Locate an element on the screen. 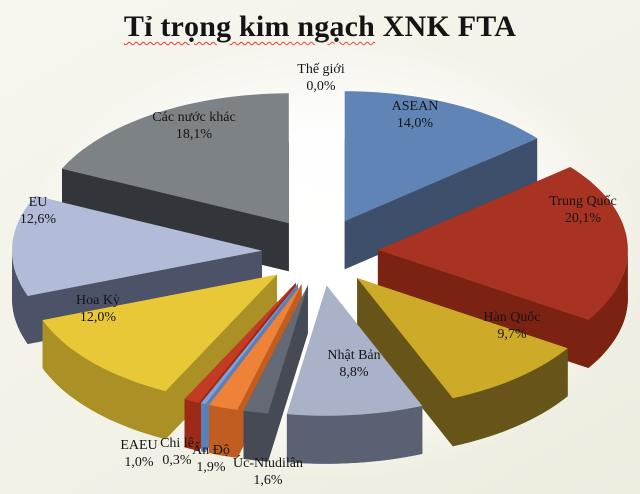  pie-slice-asean is located at coordinates (441, 180).